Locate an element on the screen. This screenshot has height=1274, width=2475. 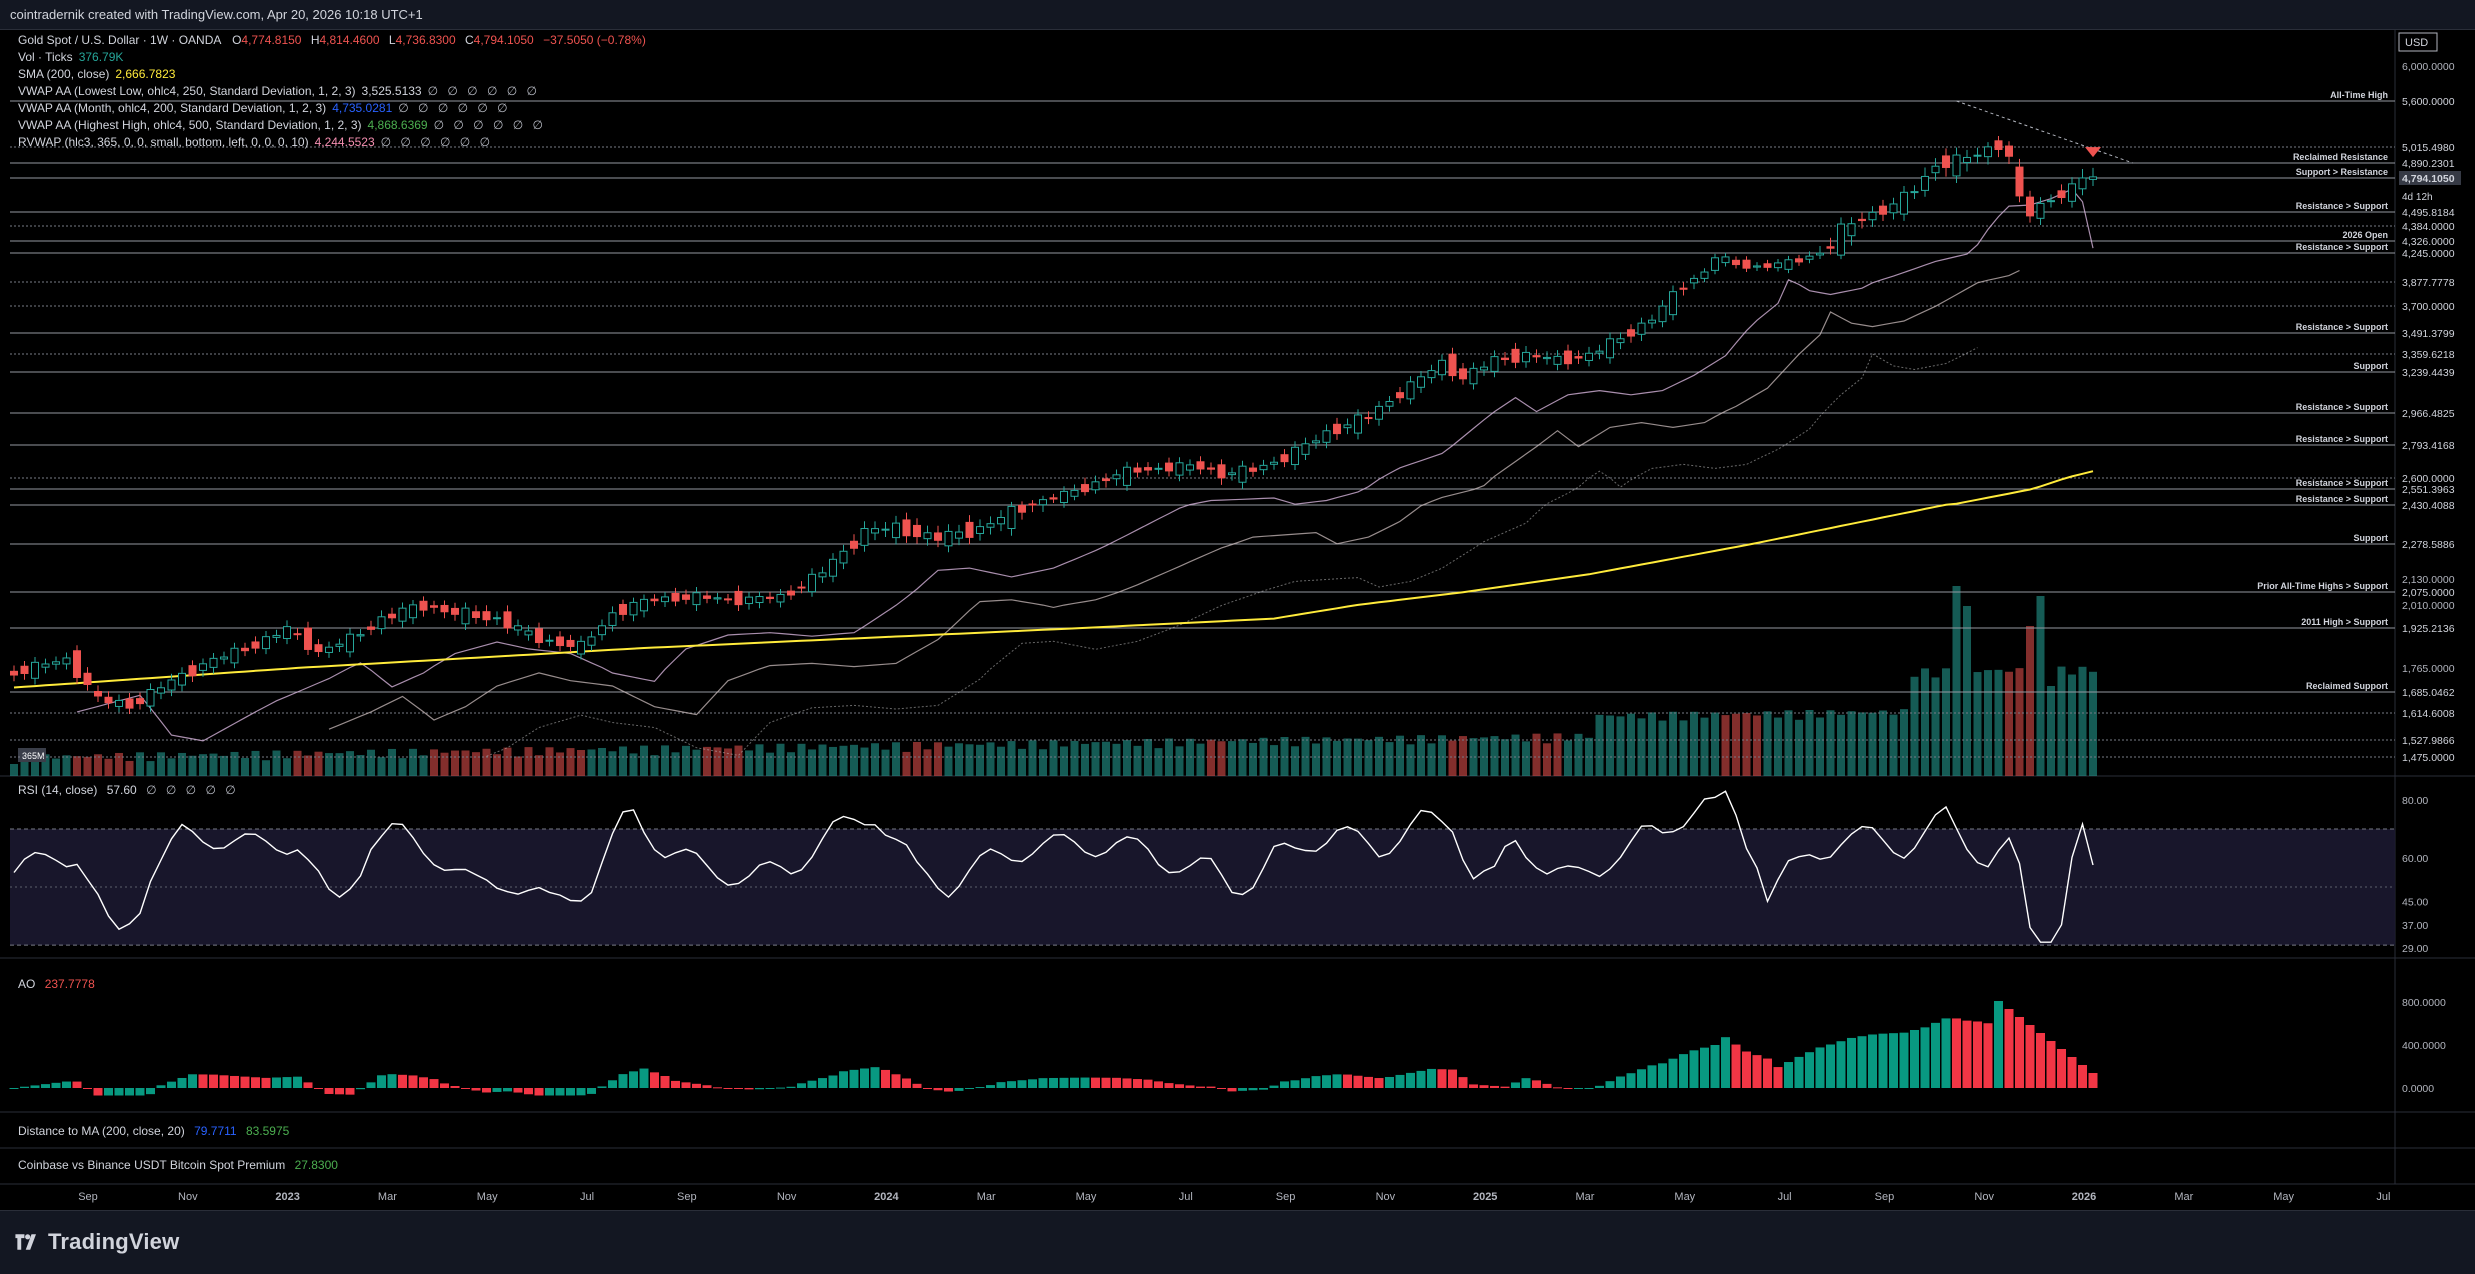
price-tag: 3,359.6218 is located at coordinates (2428, 355).